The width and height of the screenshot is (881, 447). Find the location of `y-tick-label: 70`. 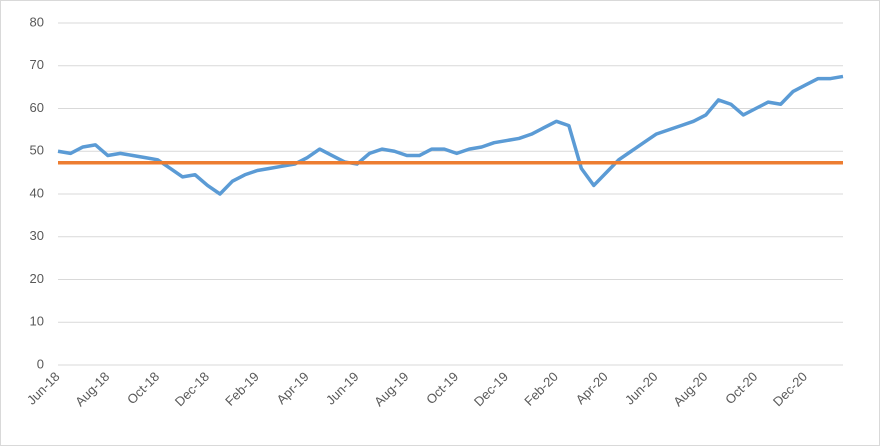

y-tick-label: 70 is located at coordinates (37, 64).